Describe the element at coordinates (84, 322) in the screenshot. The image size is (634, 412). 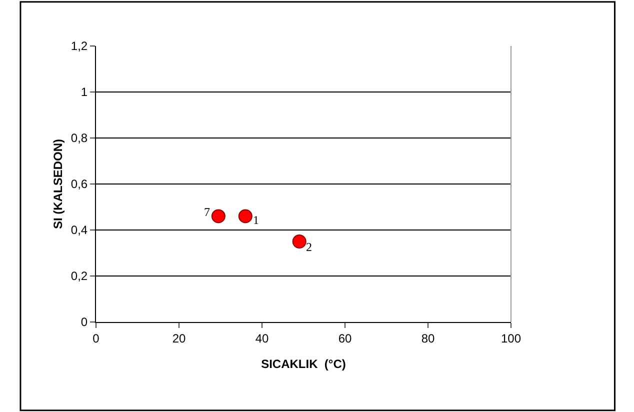
I see `y-tick-label: 0` at that location.